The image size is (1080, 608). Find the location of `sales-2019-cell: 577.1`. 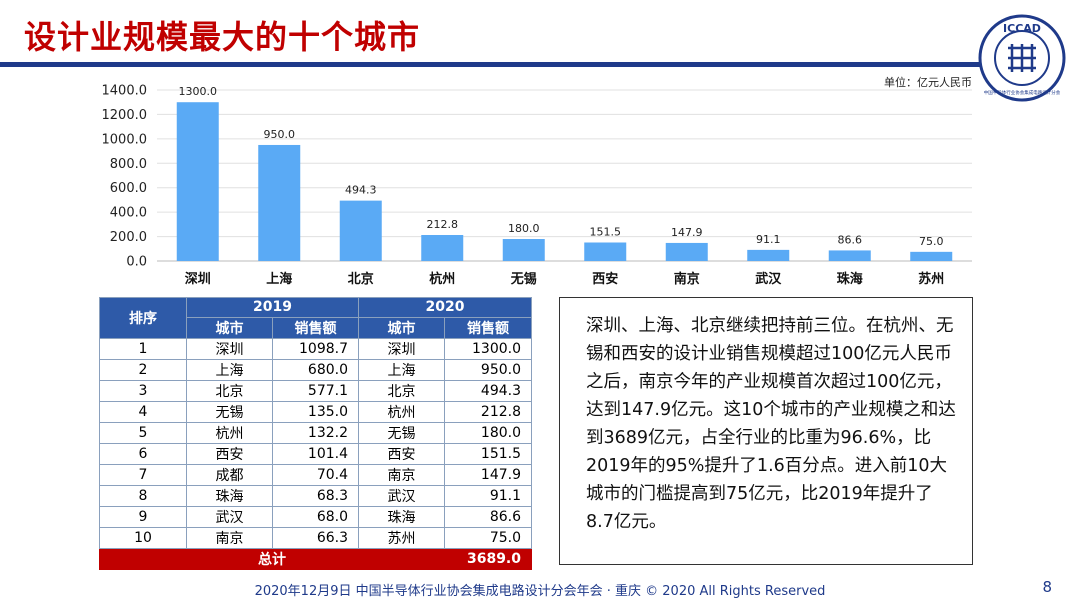

sales-2019-cell: 577.1 is located at coordinates (315, 390).